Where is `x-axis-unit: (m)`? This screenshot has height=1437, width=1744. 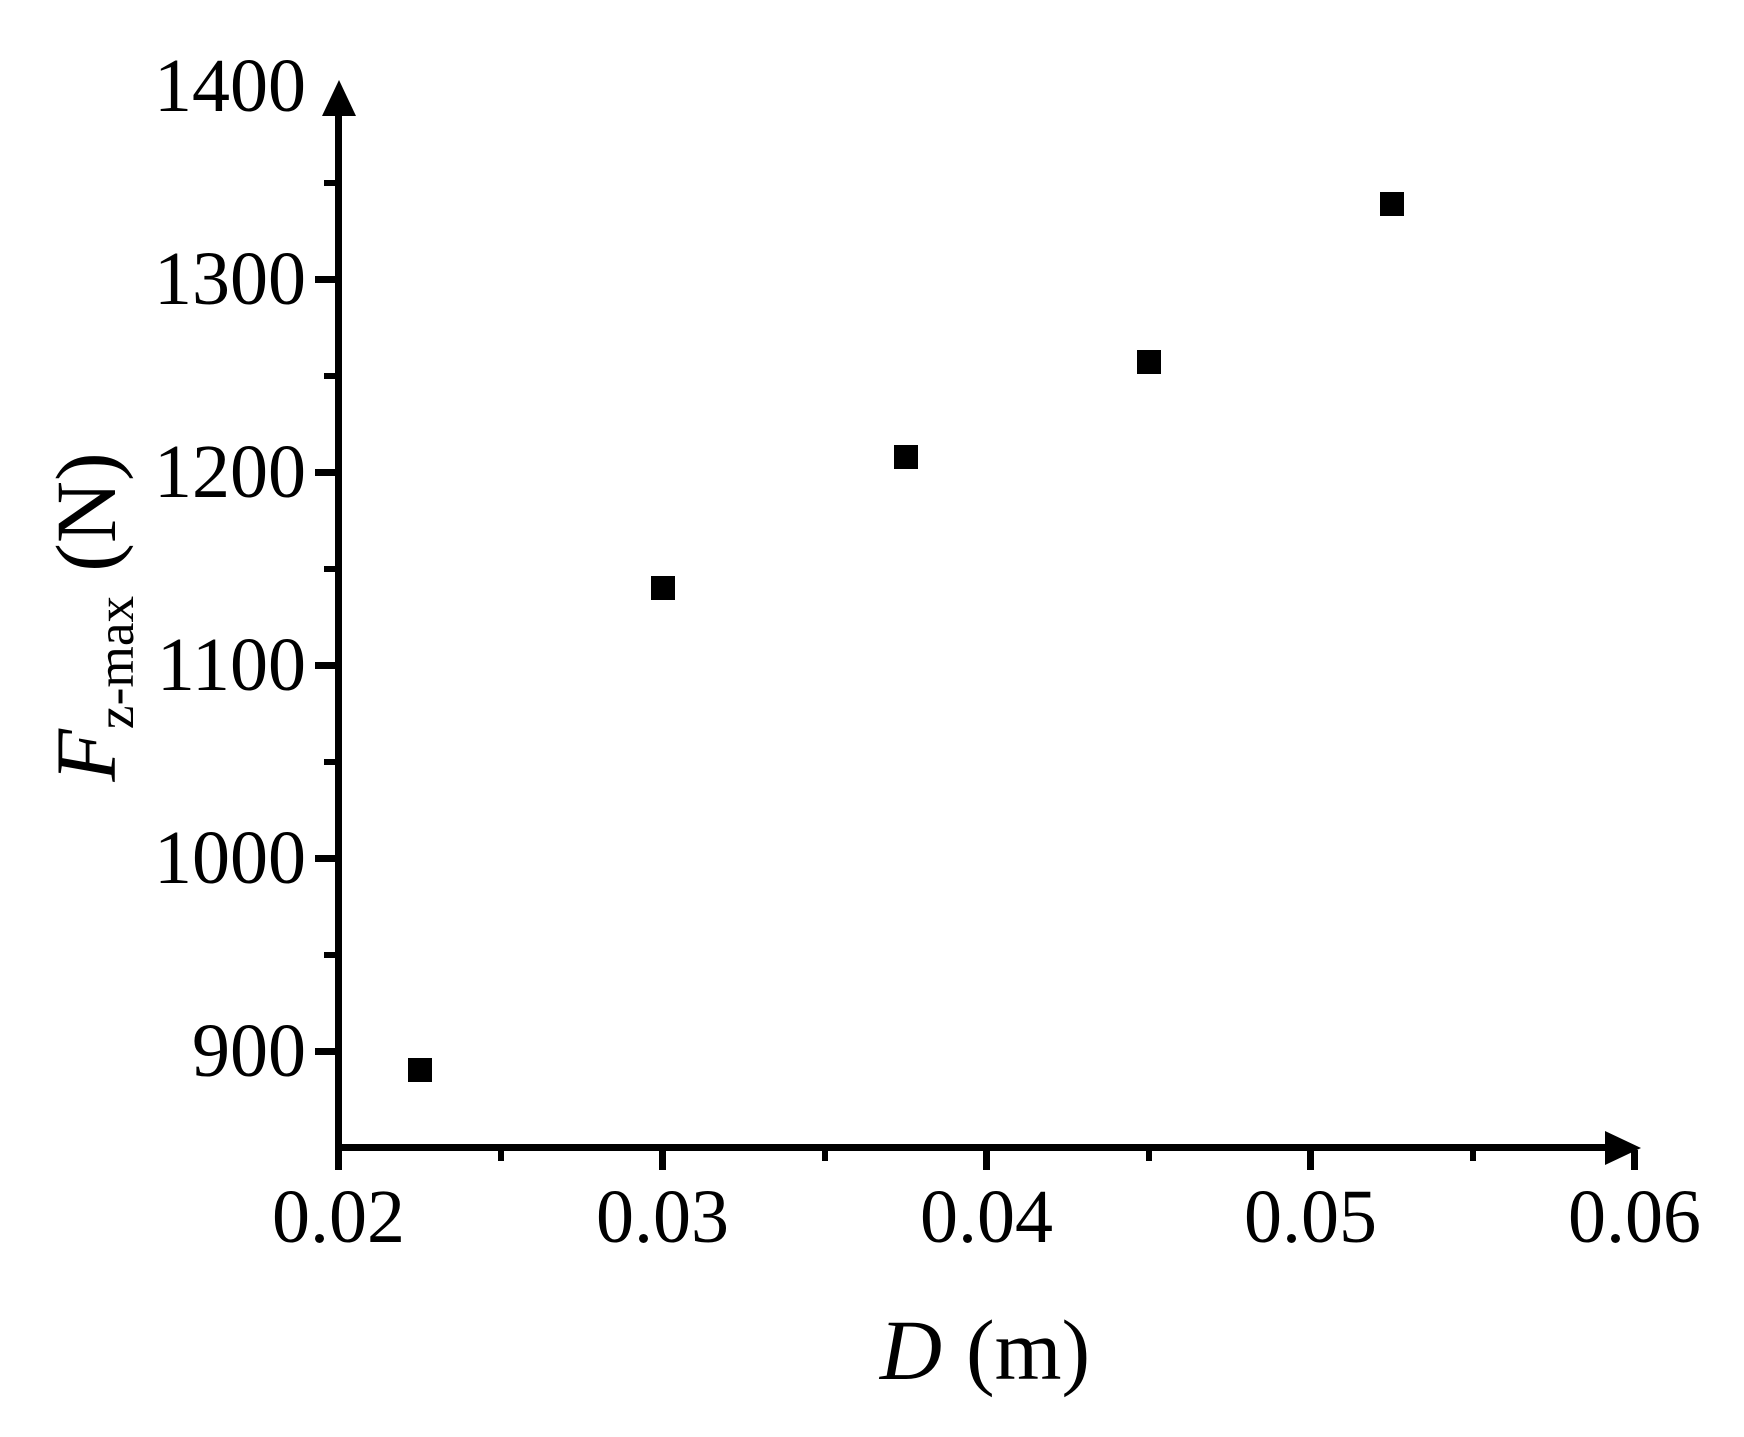 x-axis-unit: (m) is located at coordinates (1028, 1350).